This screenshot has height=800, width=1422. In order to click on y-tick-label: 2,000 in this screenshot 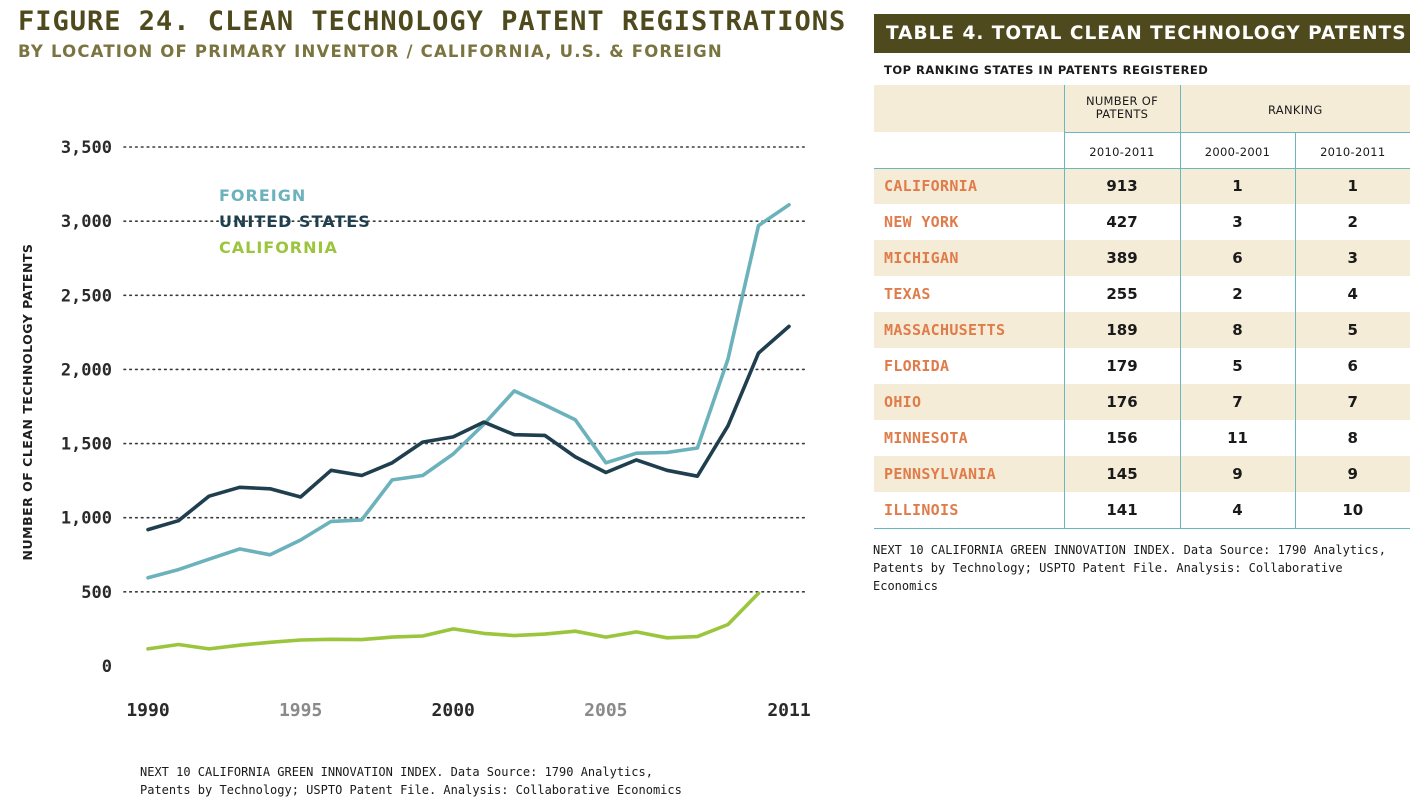, I will do `click(86, 370)`.